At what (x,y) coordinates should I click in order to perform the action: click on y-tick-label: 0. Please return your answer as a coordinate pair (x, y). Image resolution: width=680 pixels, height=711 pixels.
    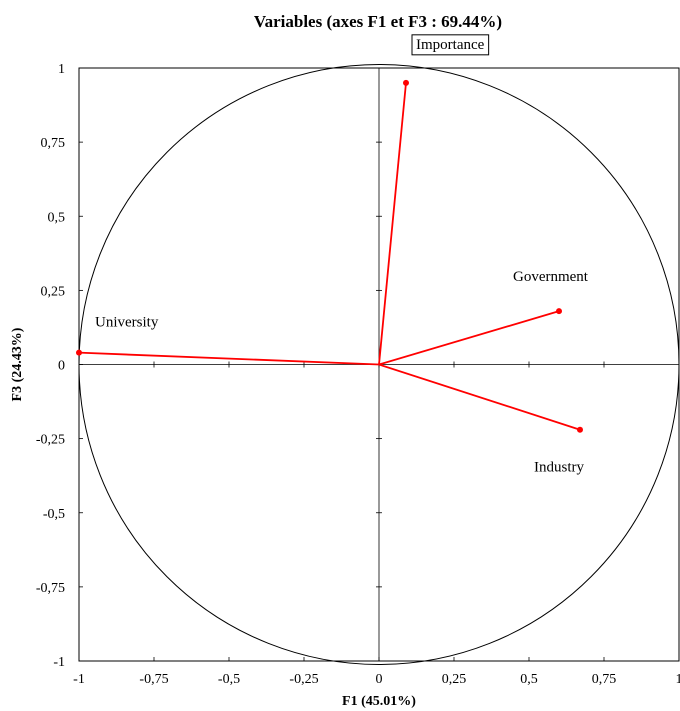
    Looking at the image, I should click on (61, 366).